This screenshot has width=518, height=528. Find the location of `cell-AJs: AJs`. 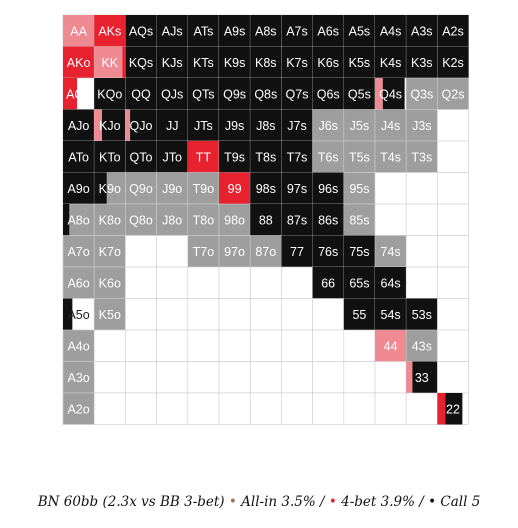

cell-AJs: AJs is located at coordinates (172, 30).